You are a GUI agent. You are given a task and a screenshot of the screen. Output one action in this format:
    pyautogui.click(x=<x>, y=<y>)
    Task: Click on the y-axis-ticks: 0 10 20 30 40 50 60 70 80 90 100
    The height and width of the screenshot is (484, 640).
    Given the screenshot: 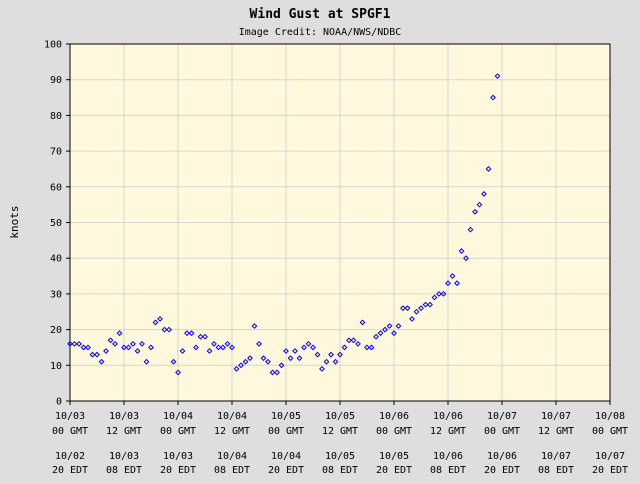 What is the action you would take?
    pyautogui.click(x=57, y=224)
    